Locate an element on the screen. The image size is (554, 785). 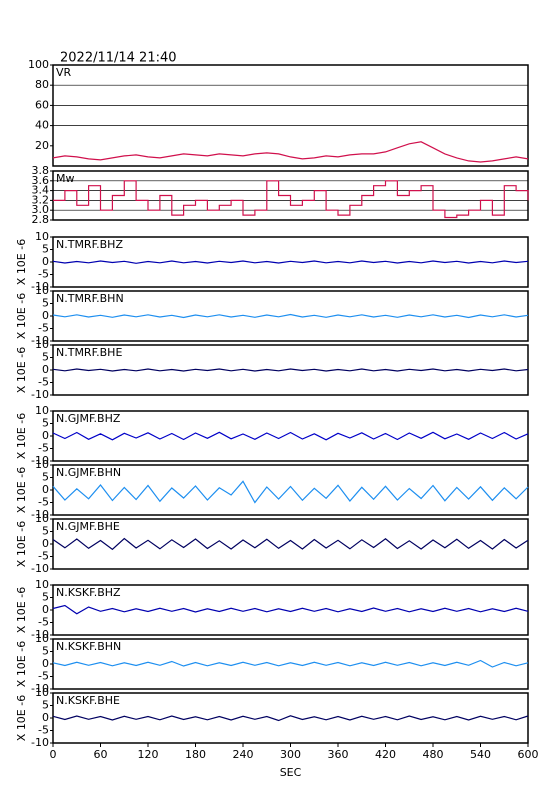
panel-label: N.TMRF.BHN is located at coordinates (90, 298).